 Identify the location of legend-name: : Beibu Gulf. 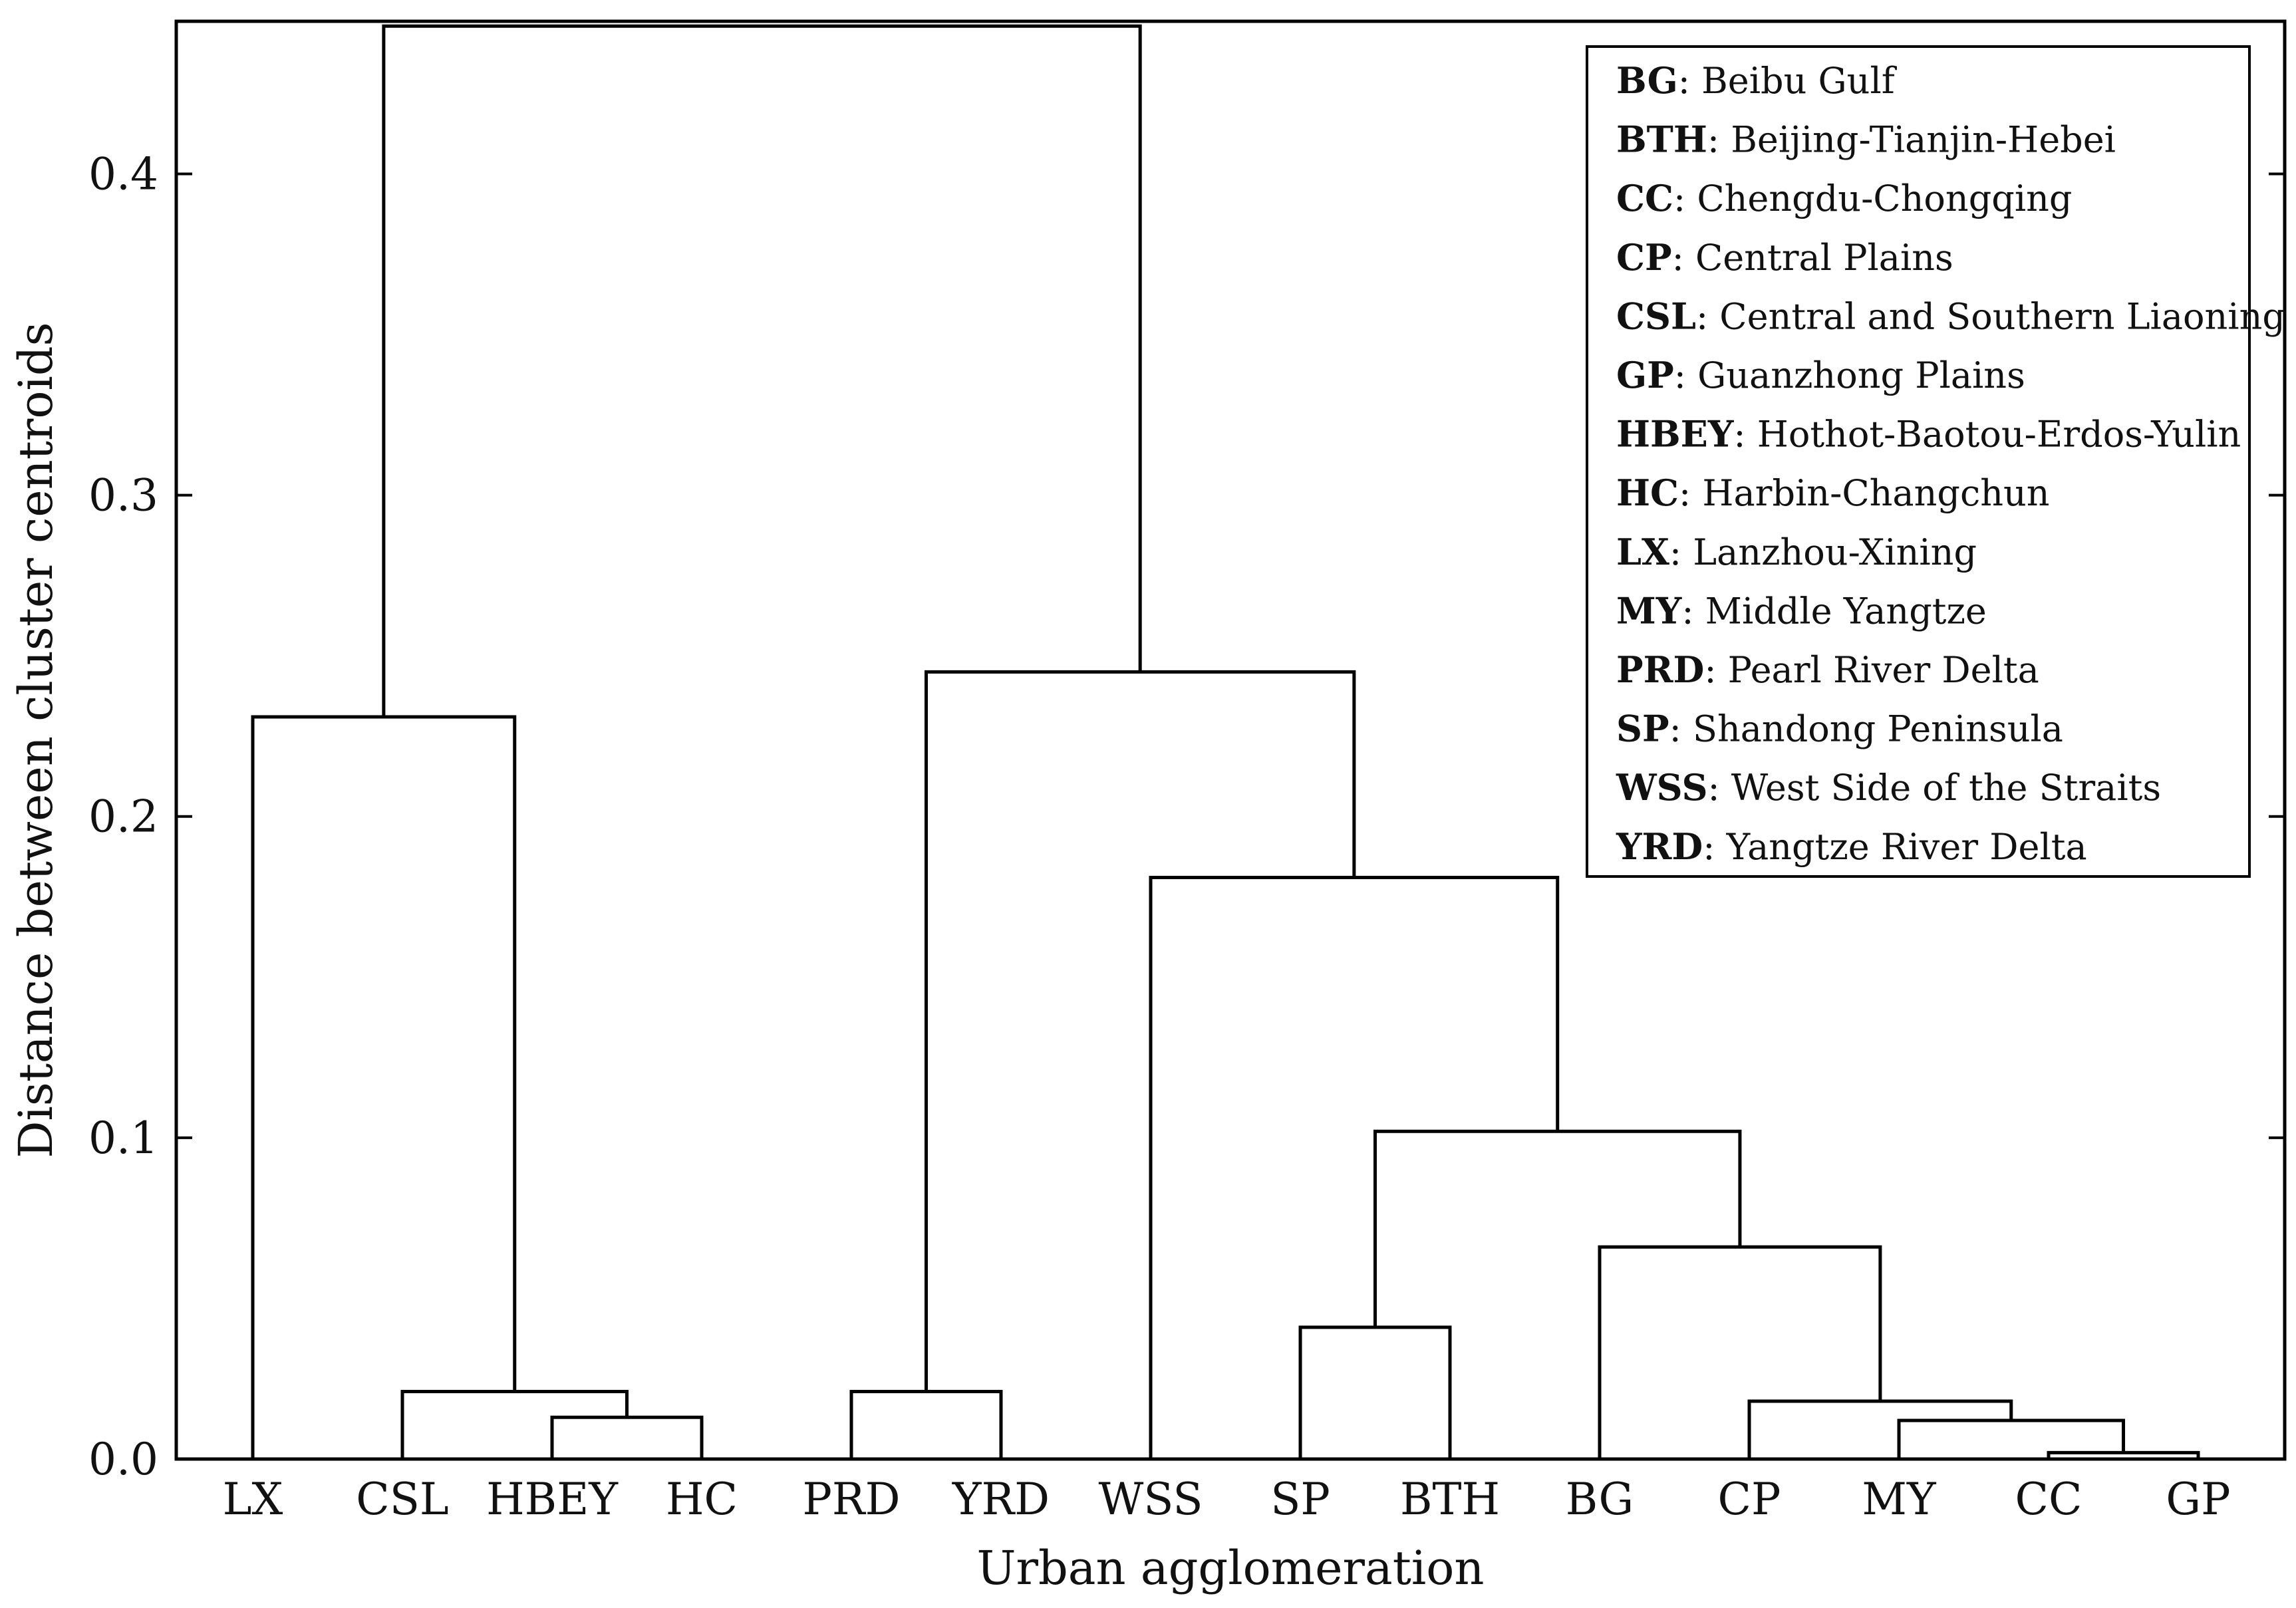
(1788, 81).